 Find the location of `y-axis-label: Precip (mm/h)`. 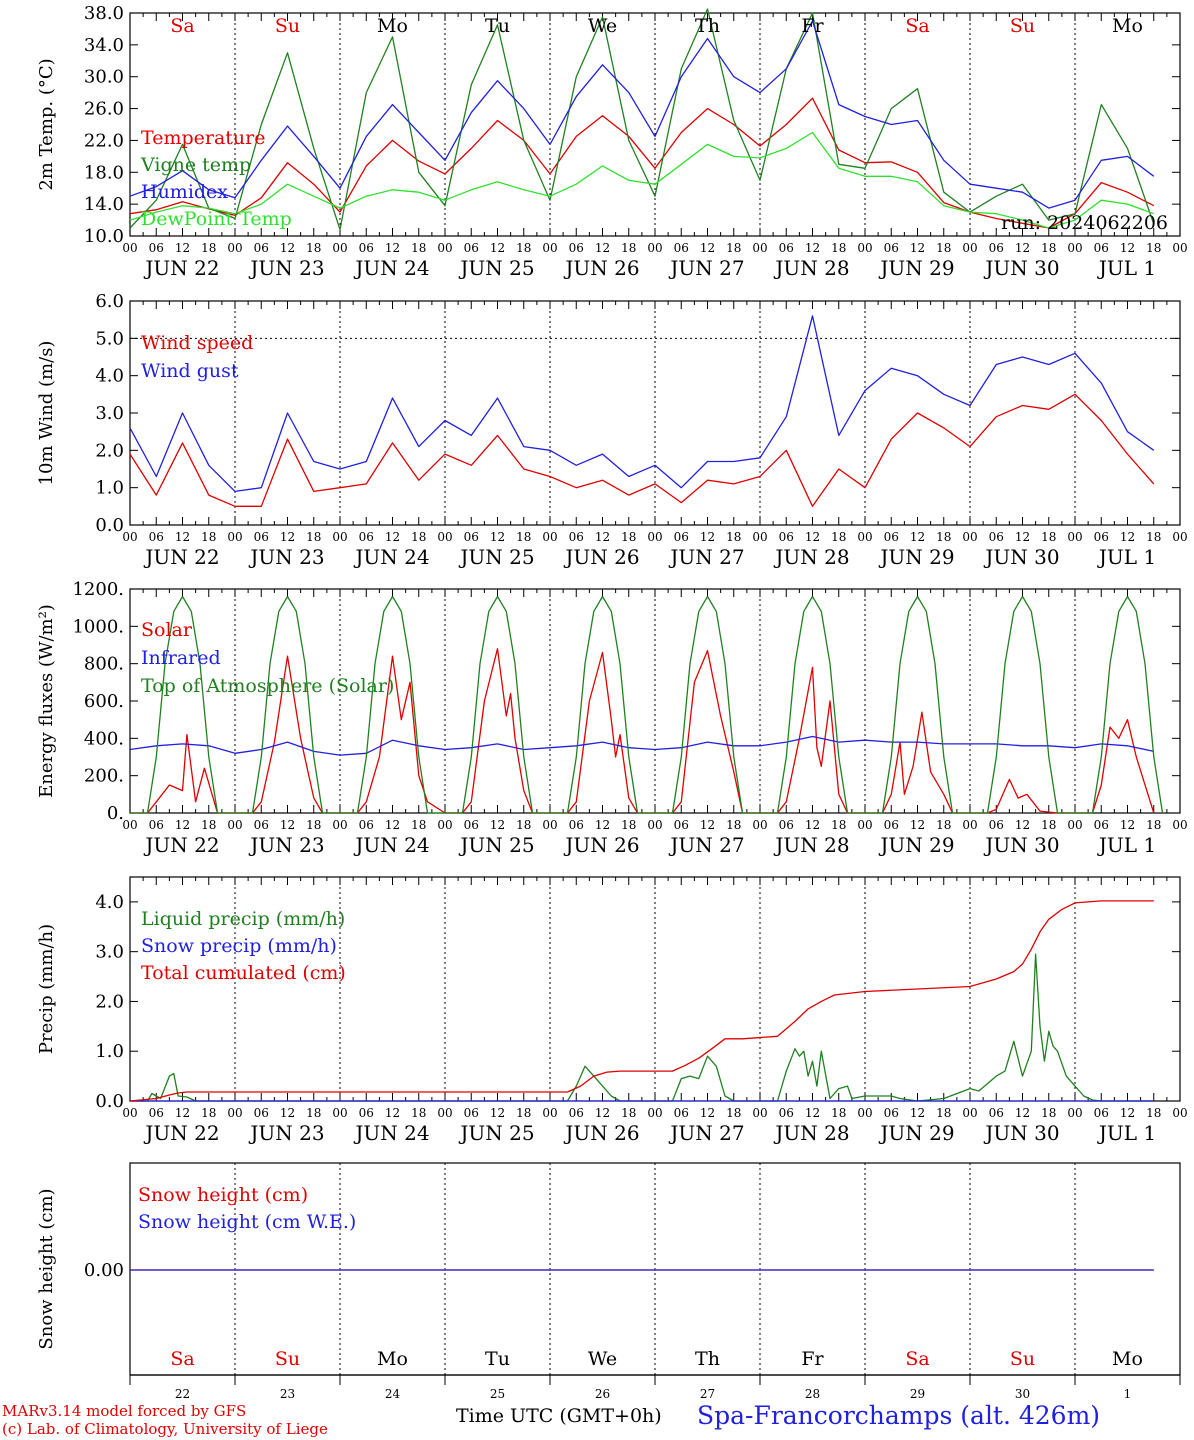

y-axis-label: Precip (mm/h) is located at coordinates (46, 989).